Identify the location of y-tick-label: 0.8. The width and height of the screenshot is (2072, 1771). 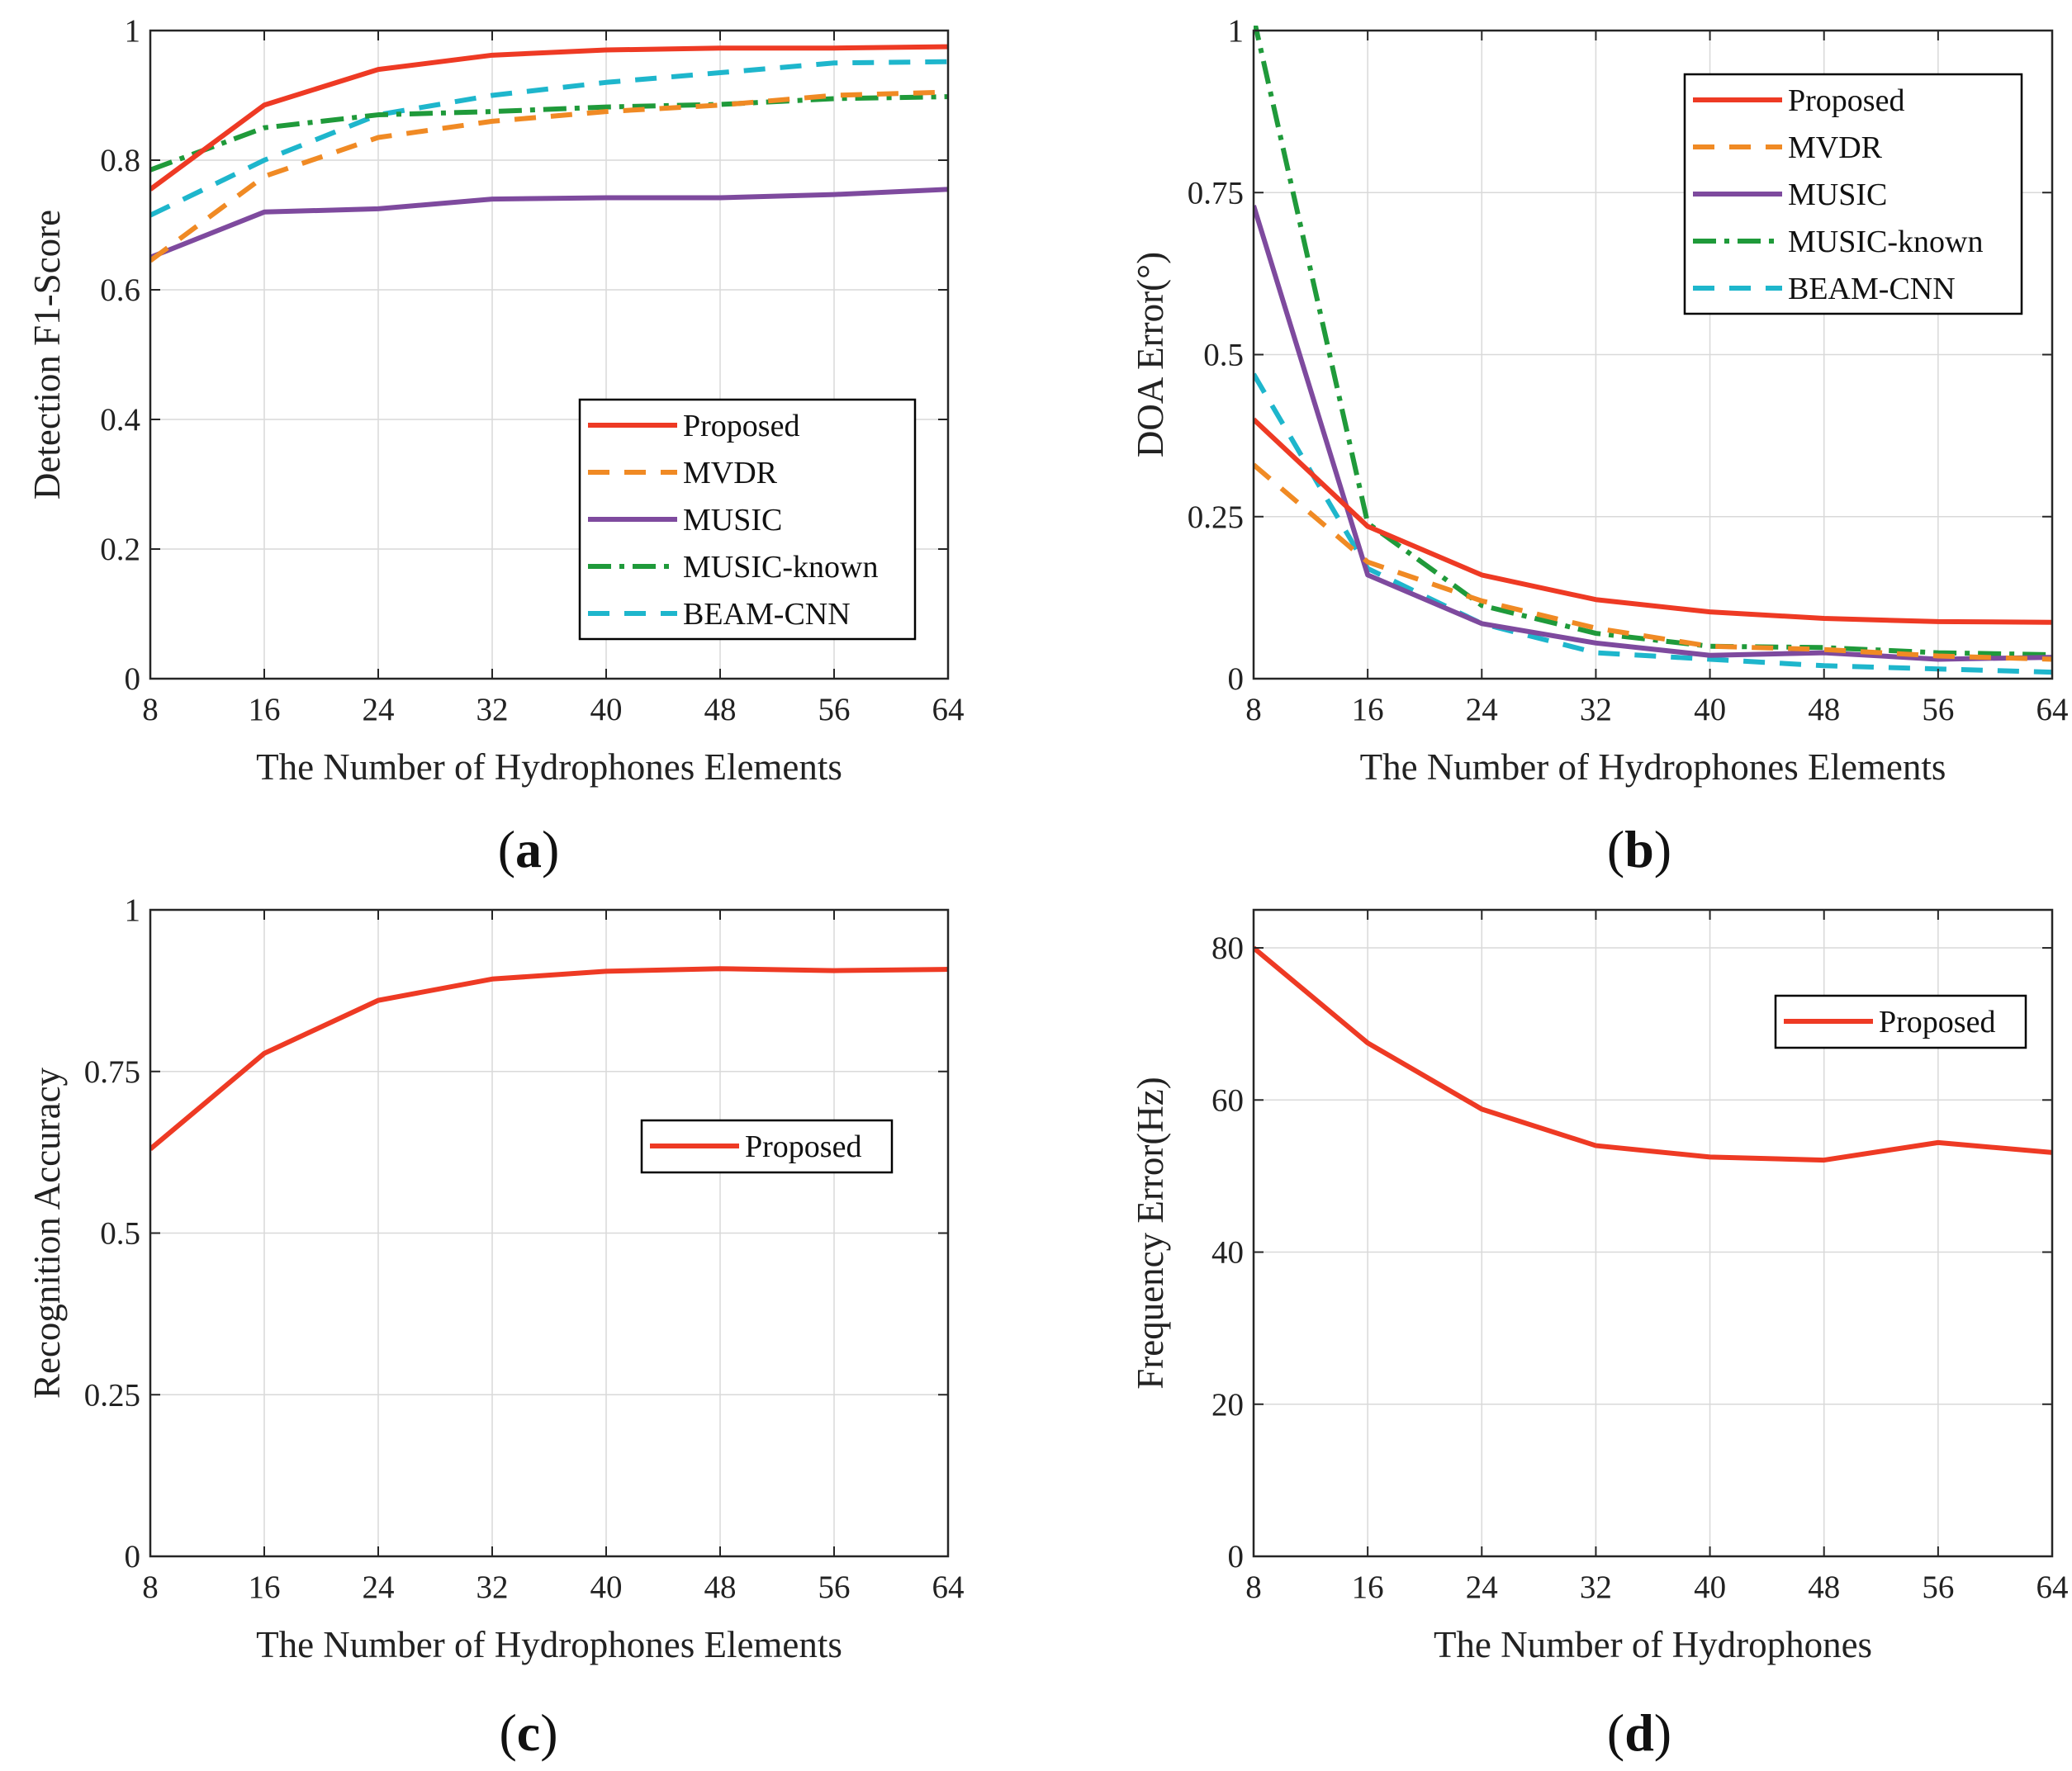
(120, 160).